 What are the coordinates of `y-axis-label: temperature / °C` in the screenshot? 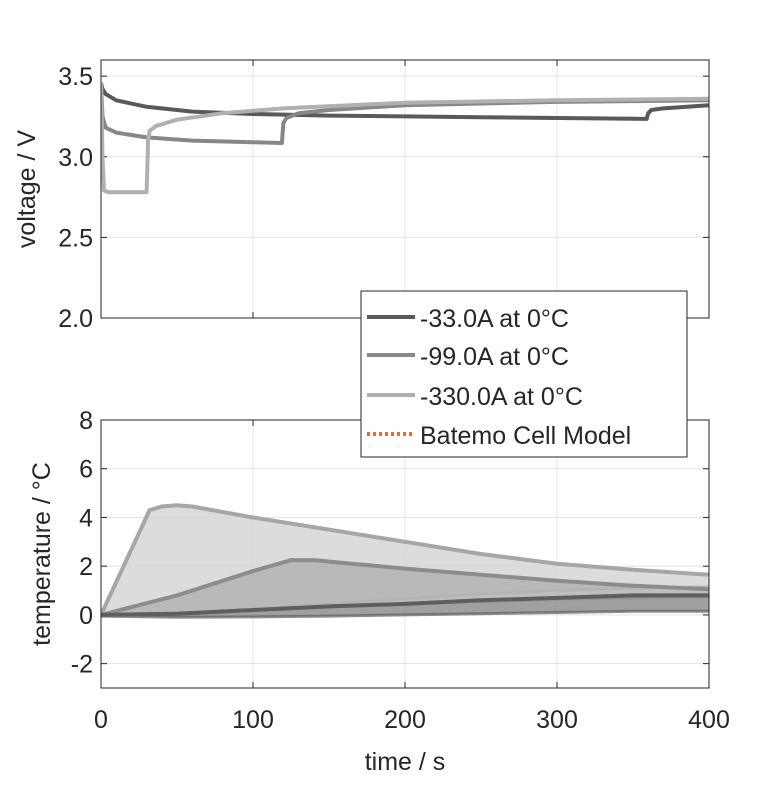 It's located at (42, 554).